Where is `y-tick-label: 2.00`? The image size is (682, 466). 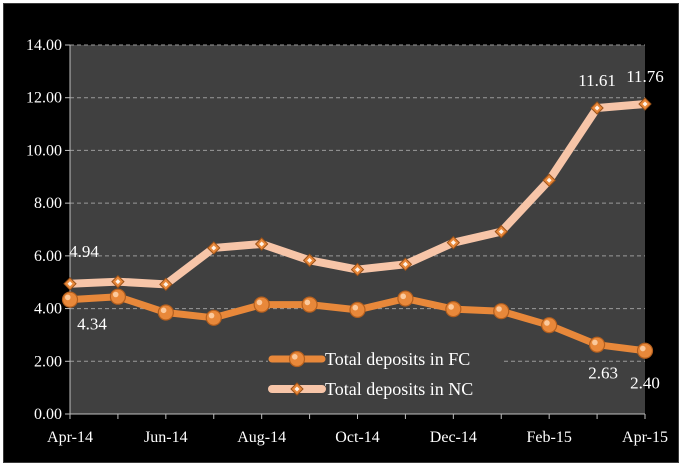 y-tick-label: 2.00 is located at coordinates (48, 361).